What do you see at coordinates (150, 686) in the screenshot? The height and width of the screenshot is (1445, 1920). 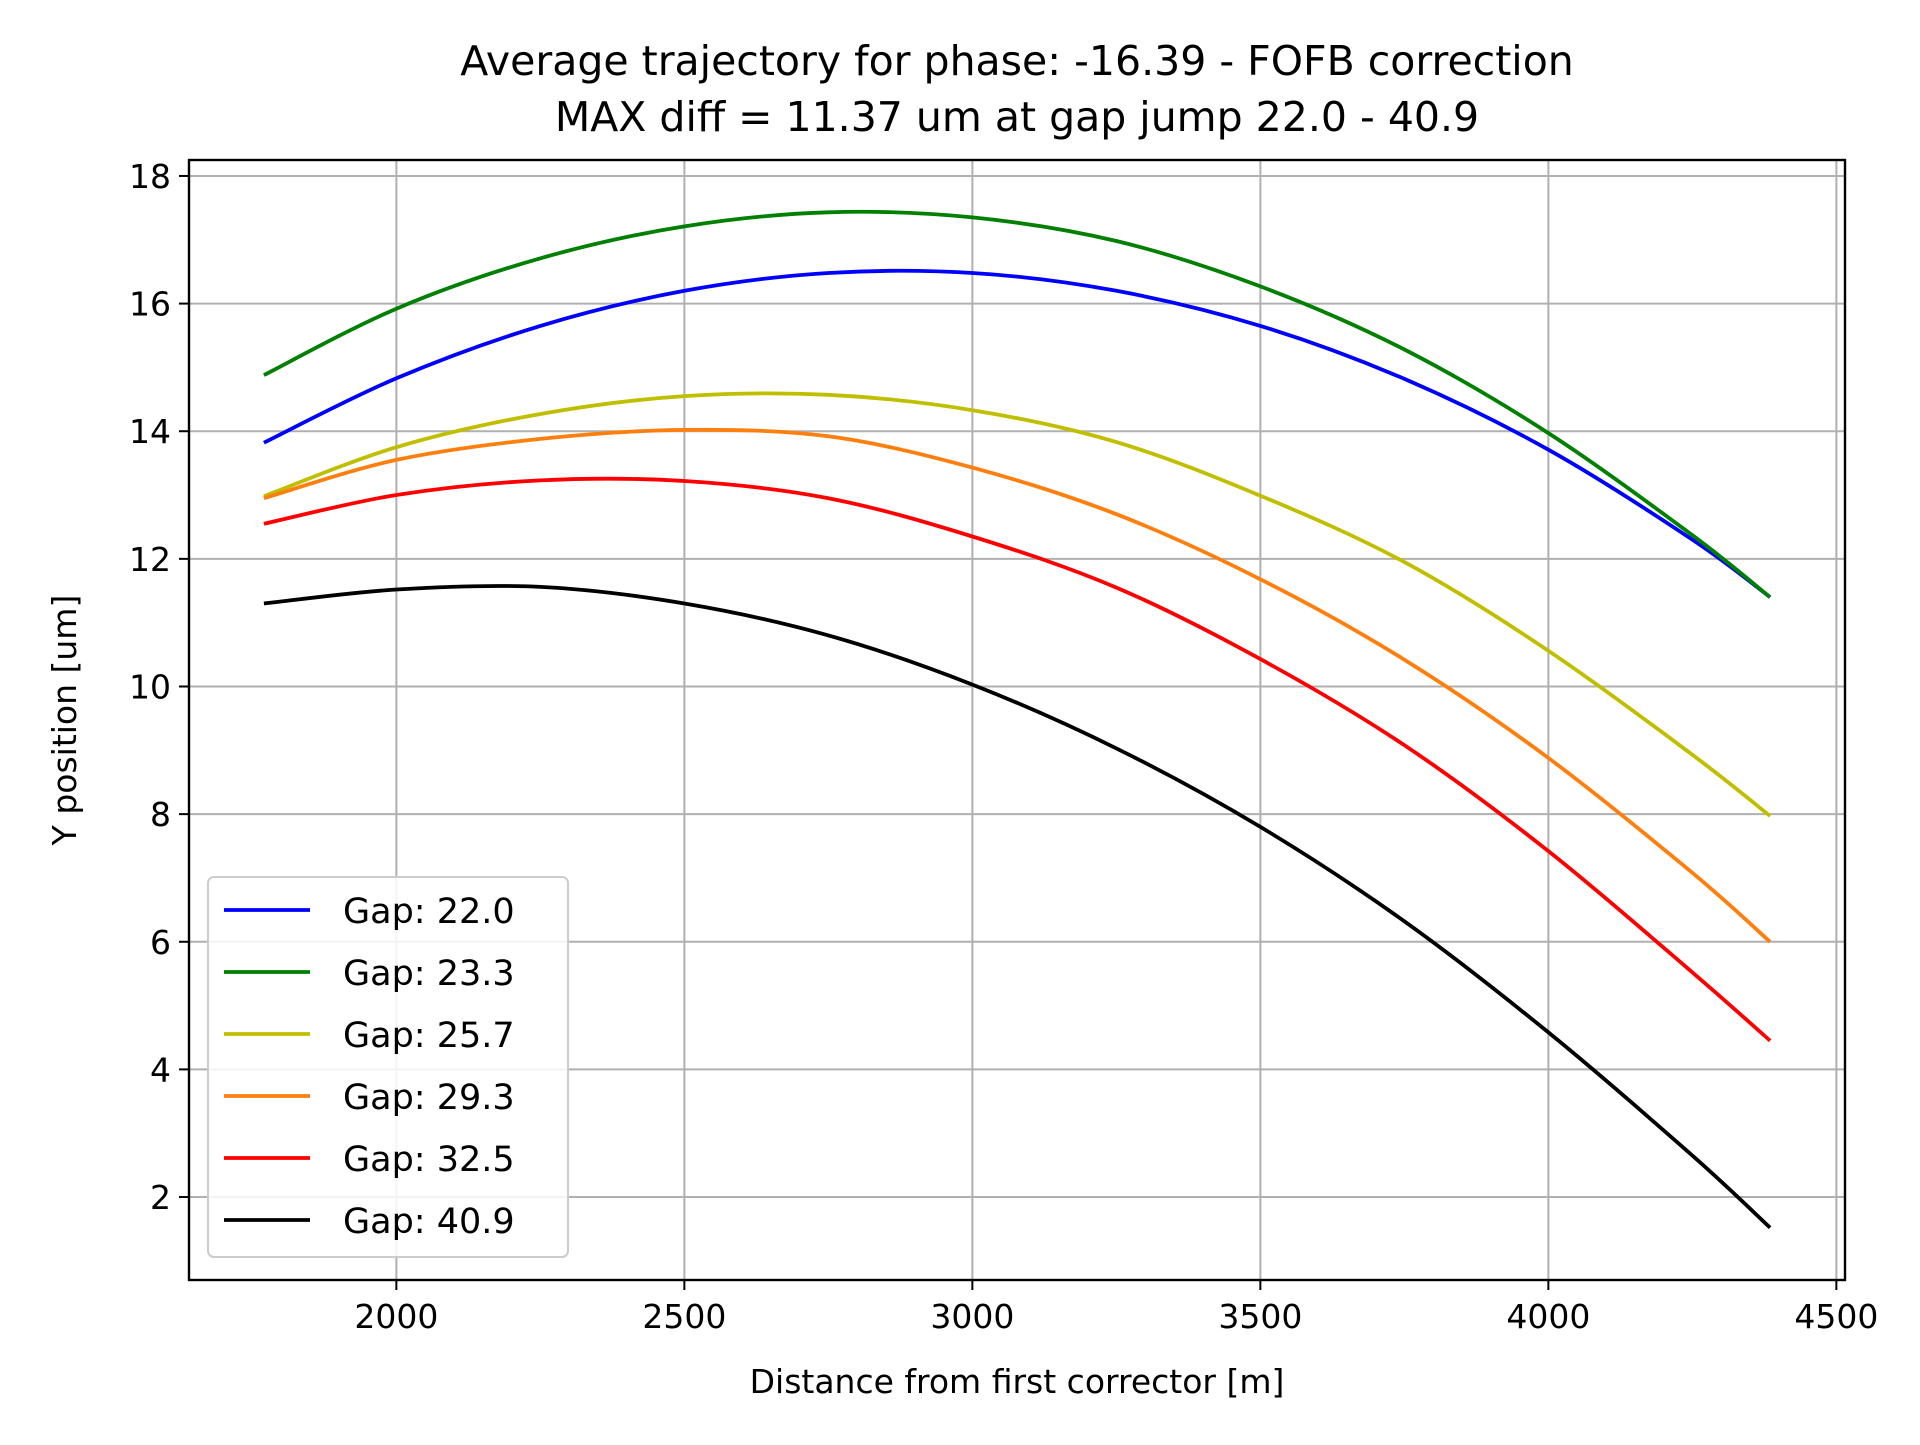 I see `y-tick-label: 10` at bounding box center [150, 686].